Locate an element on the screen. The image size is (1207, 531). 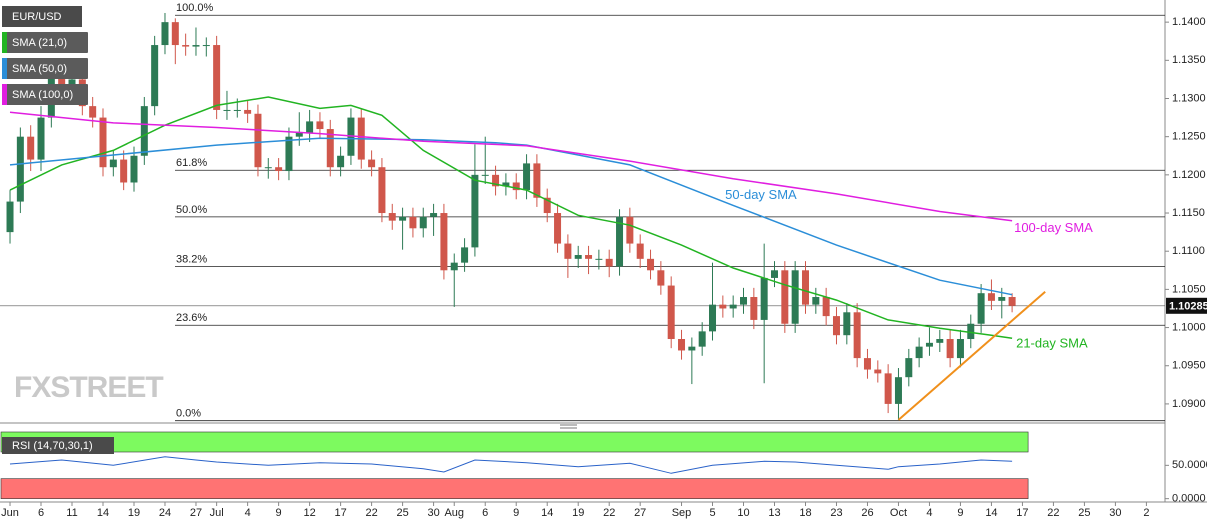
x-tick-label: 4 is located at coordinates (929, 513).